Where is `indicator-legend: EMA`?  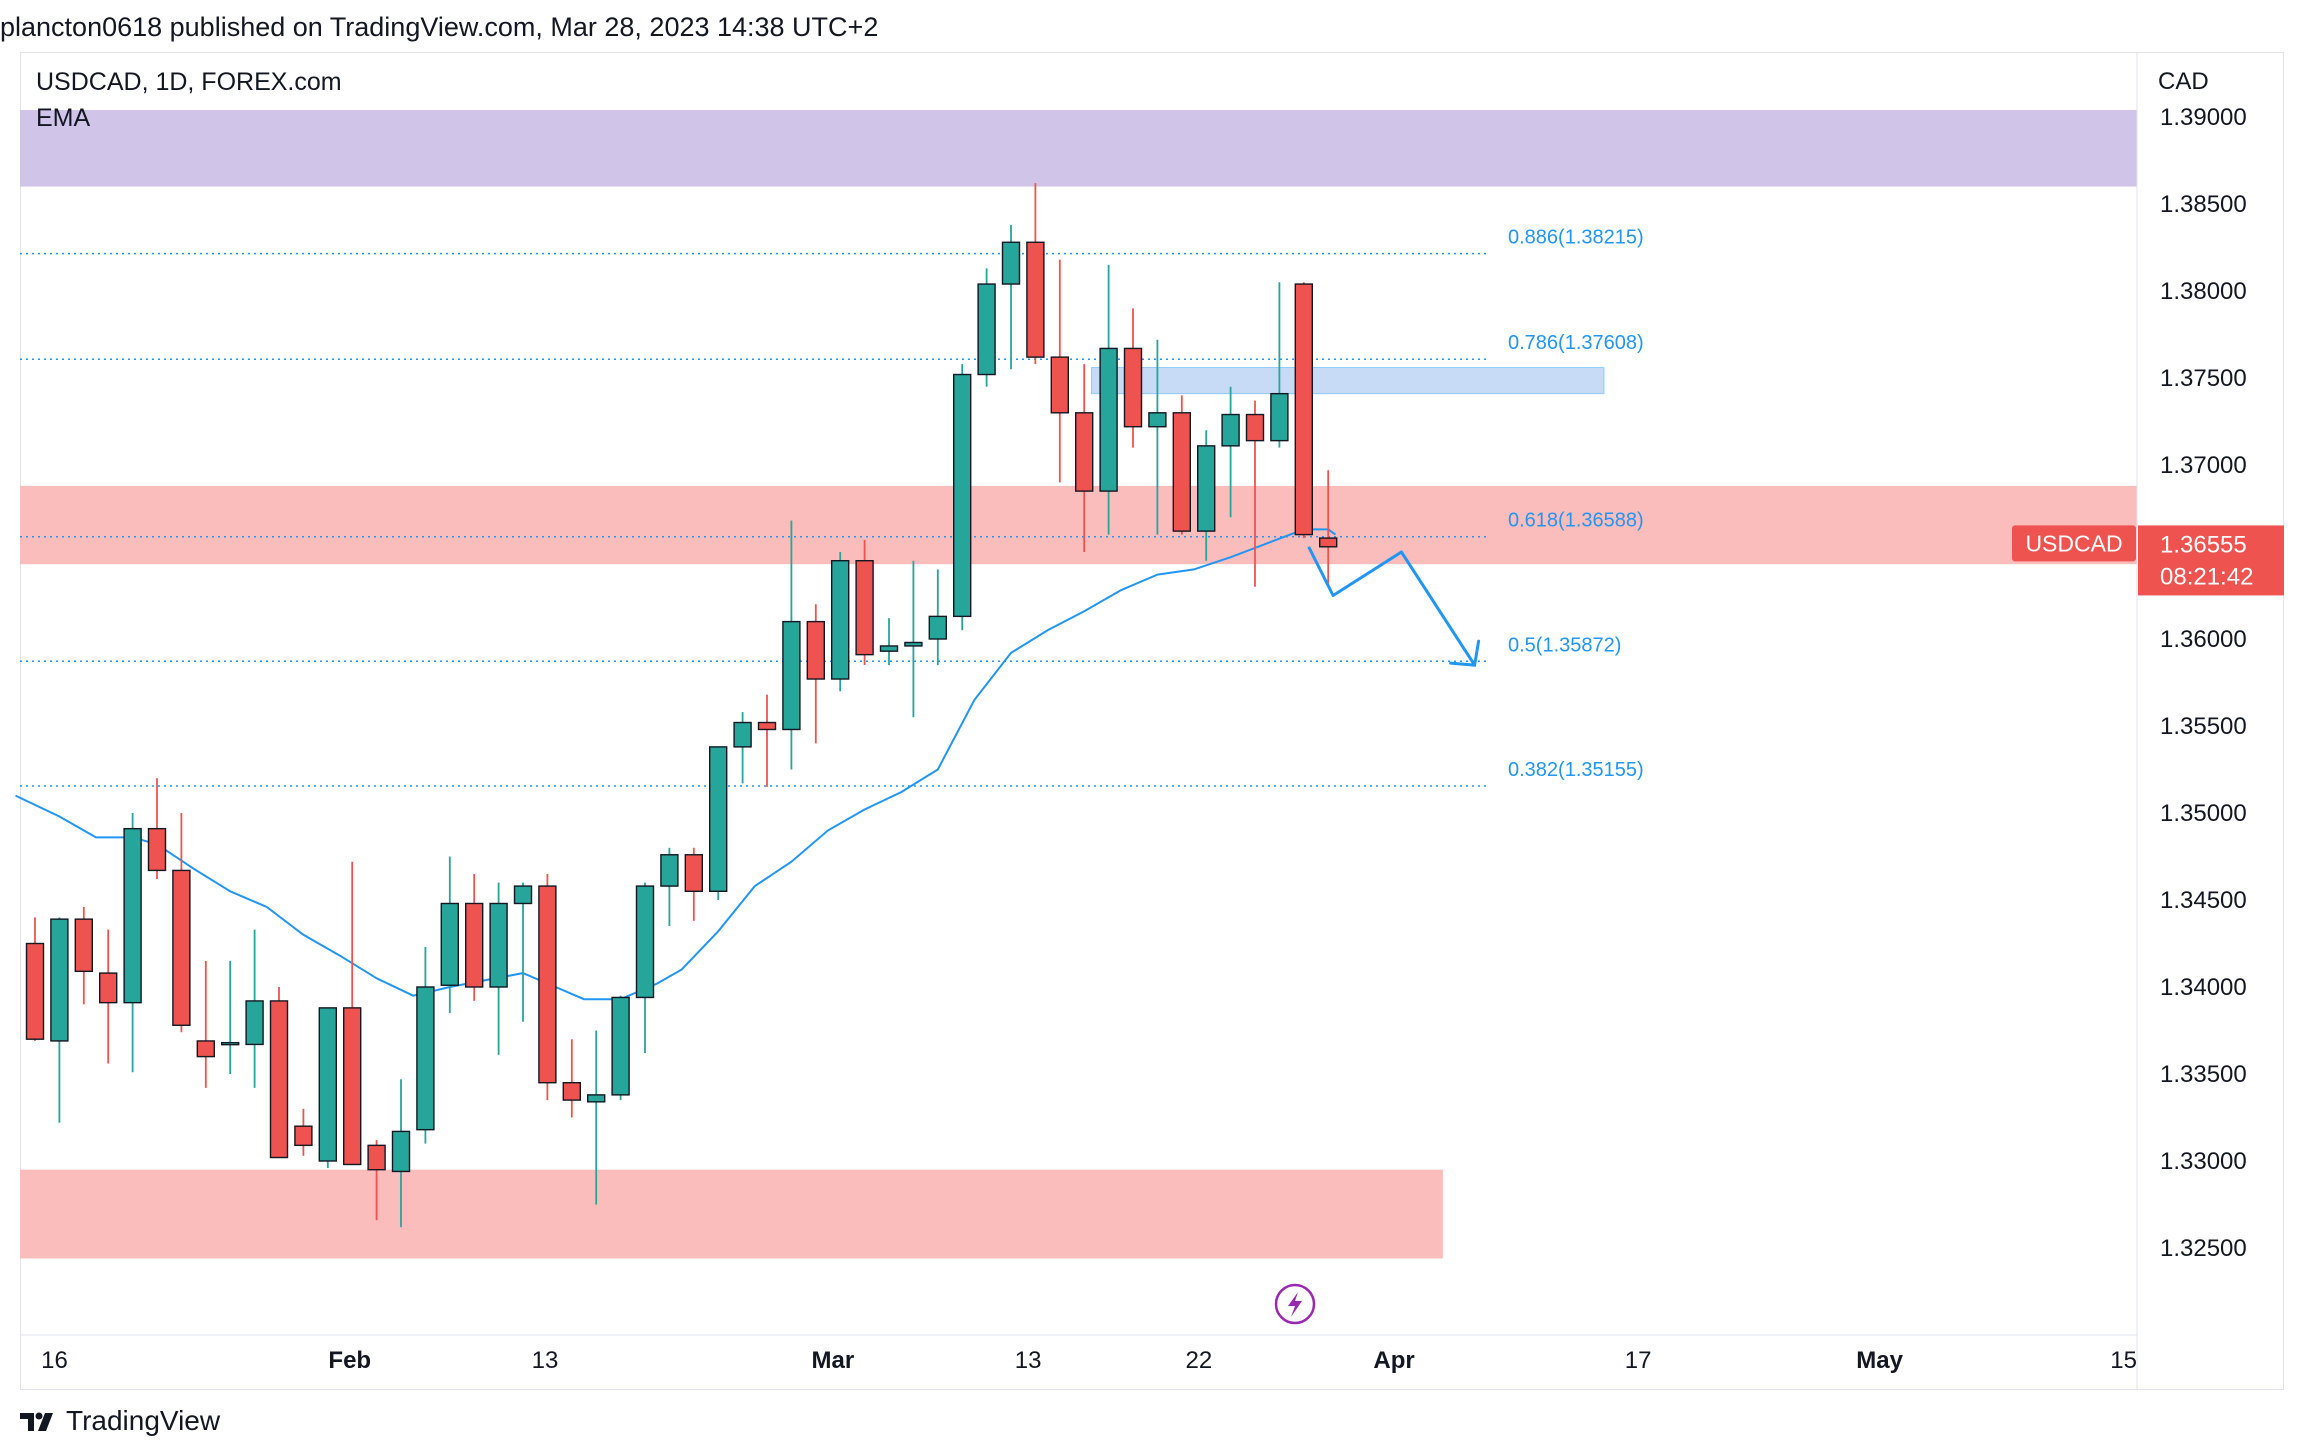
indicator-legend: EMA is located at coordinates (63, 118).